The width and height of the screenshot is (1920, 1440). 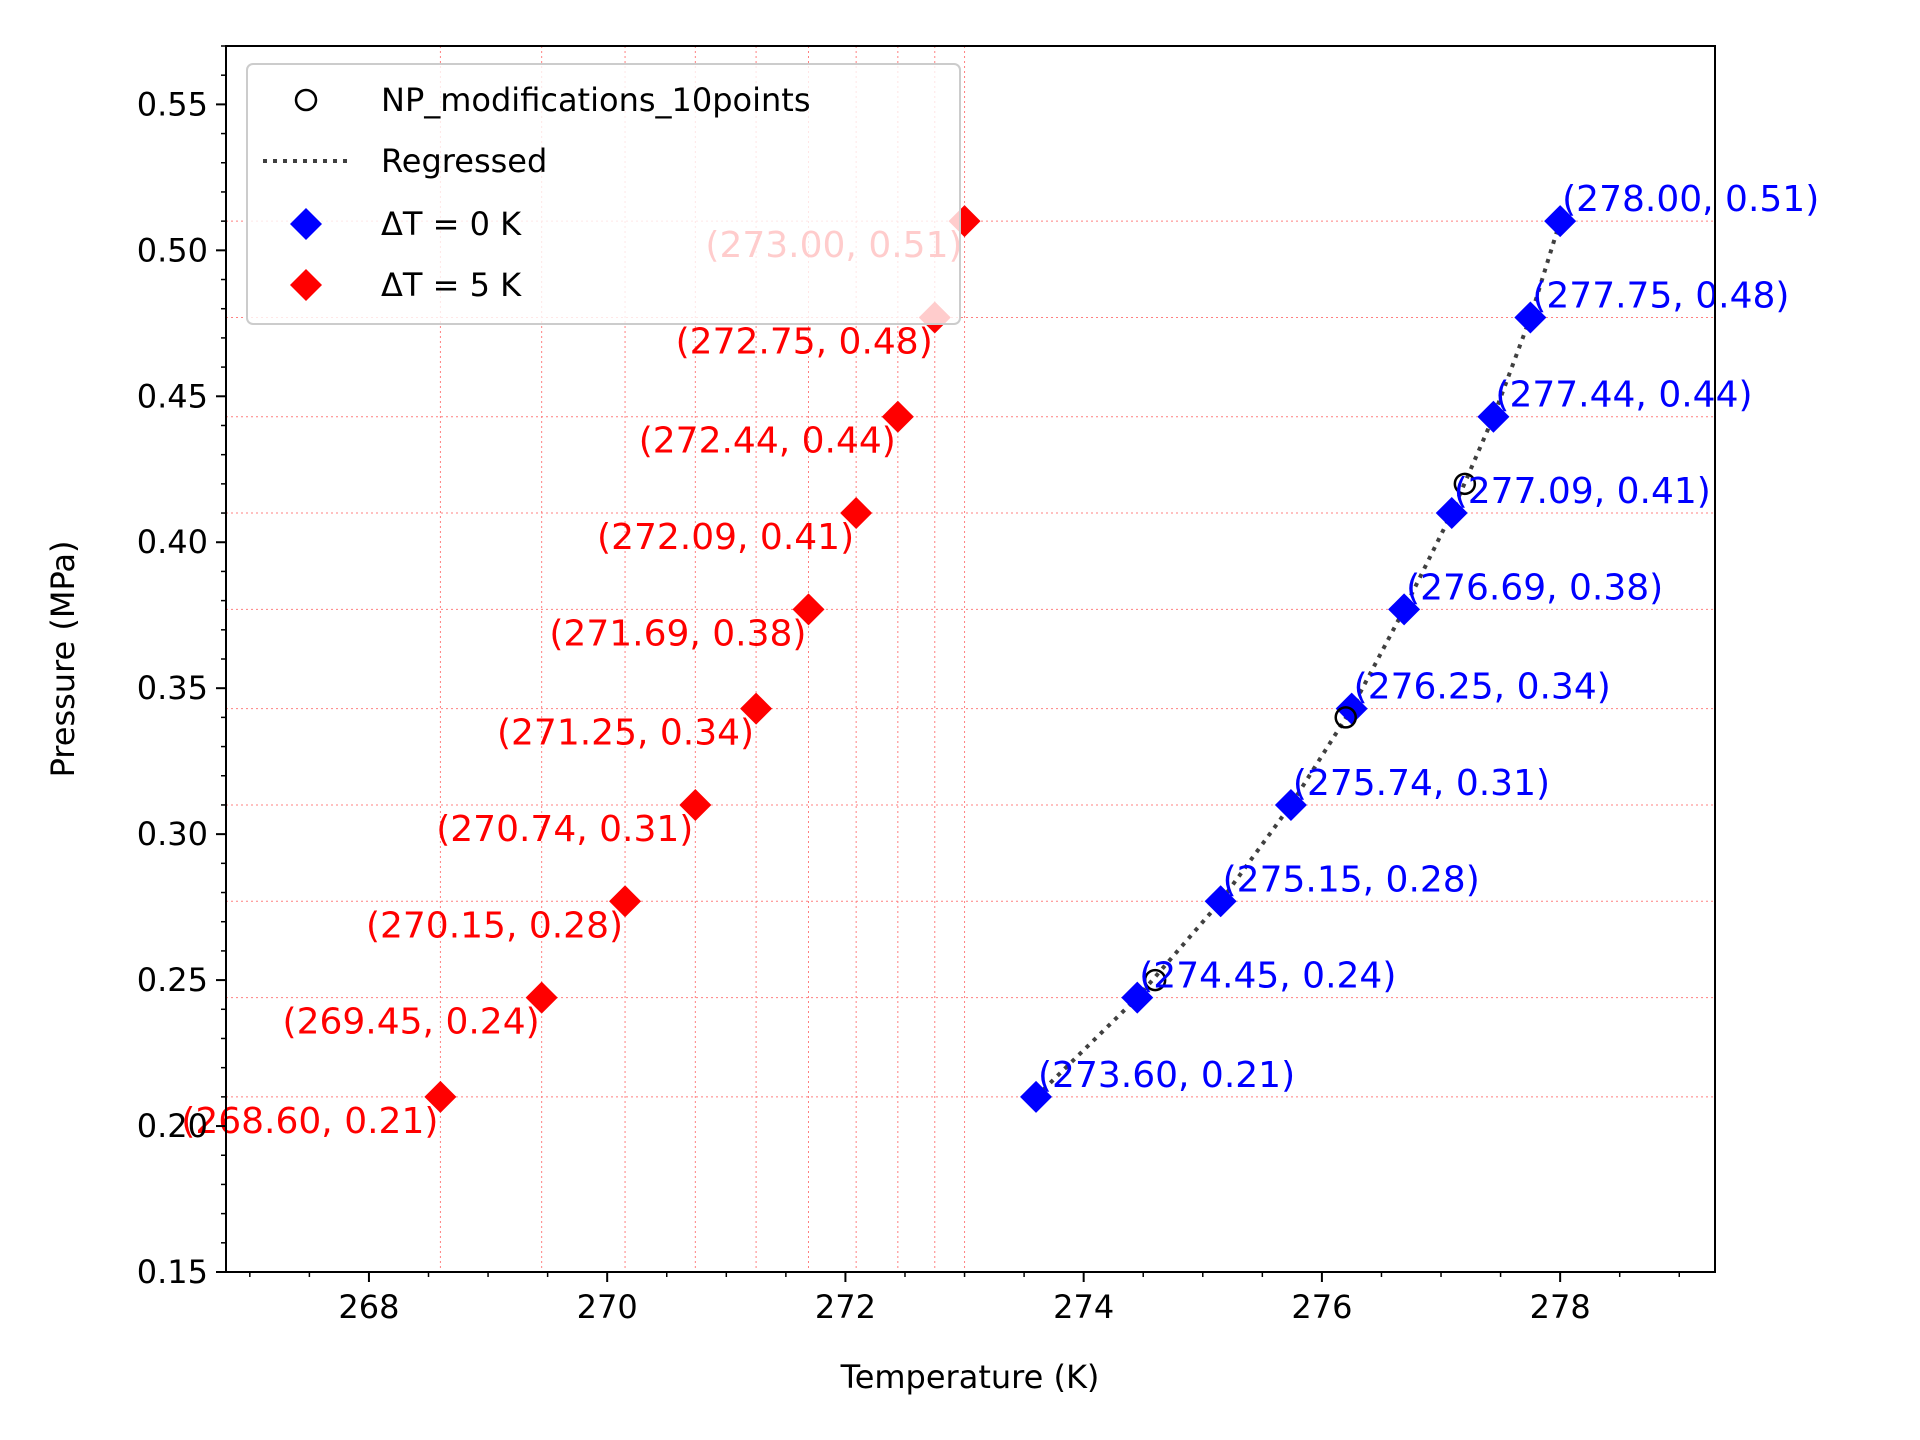 What do you see at coordinates (172, 542) in the screenshot?
I see `y-tick-label: 0.40` at bounding box center [172, 542].